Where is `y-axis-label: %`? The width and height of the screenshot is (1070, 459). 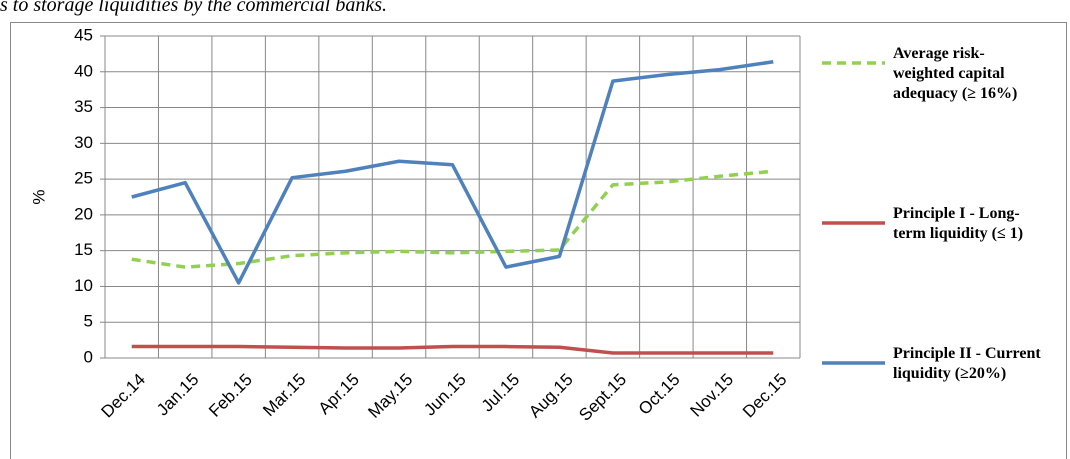
y-axis-label: % is located at coordinates (38, 196).